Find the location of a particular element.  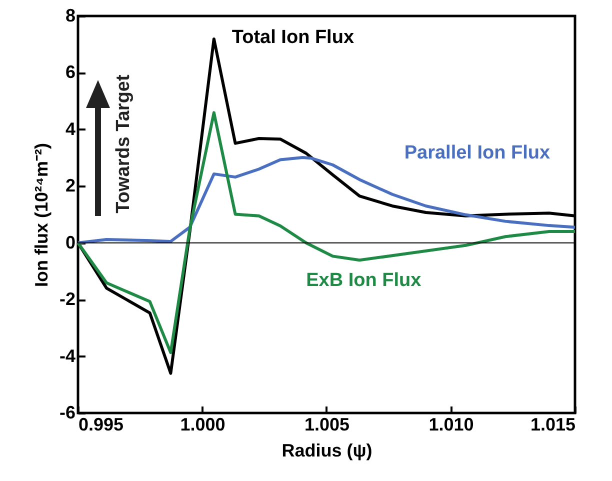

series-label: Total Ion Flux is located at coordinates (293, 37).